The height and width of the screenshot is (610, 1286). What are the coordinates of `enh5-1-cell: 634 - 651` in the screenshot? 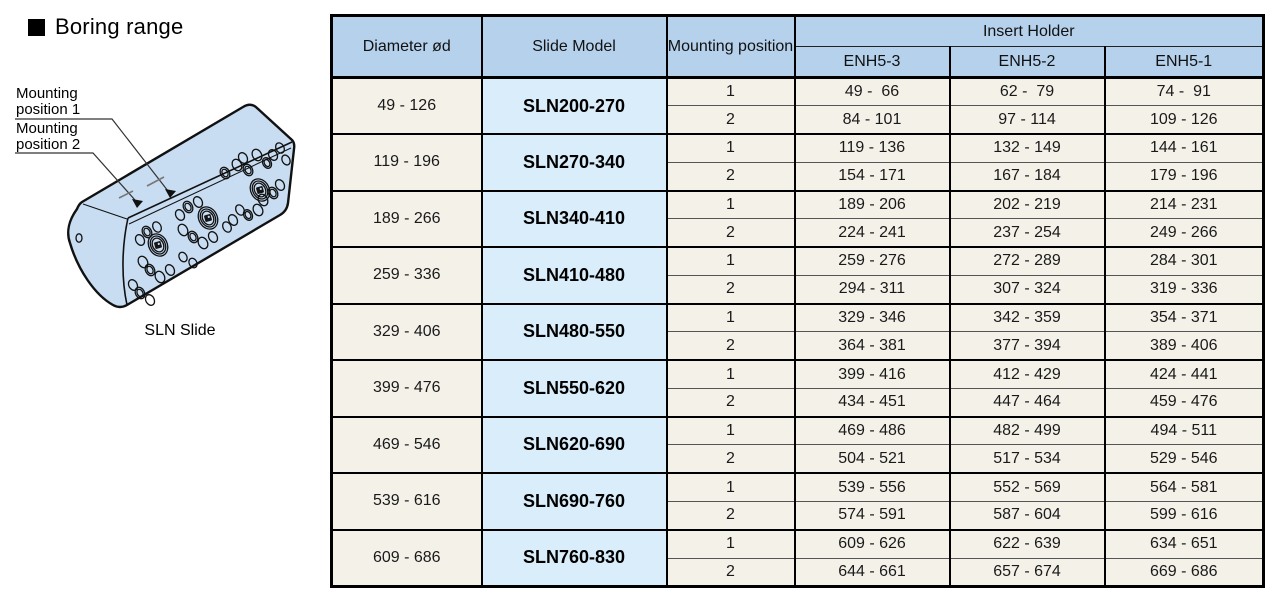 It's located at (1184, 544).